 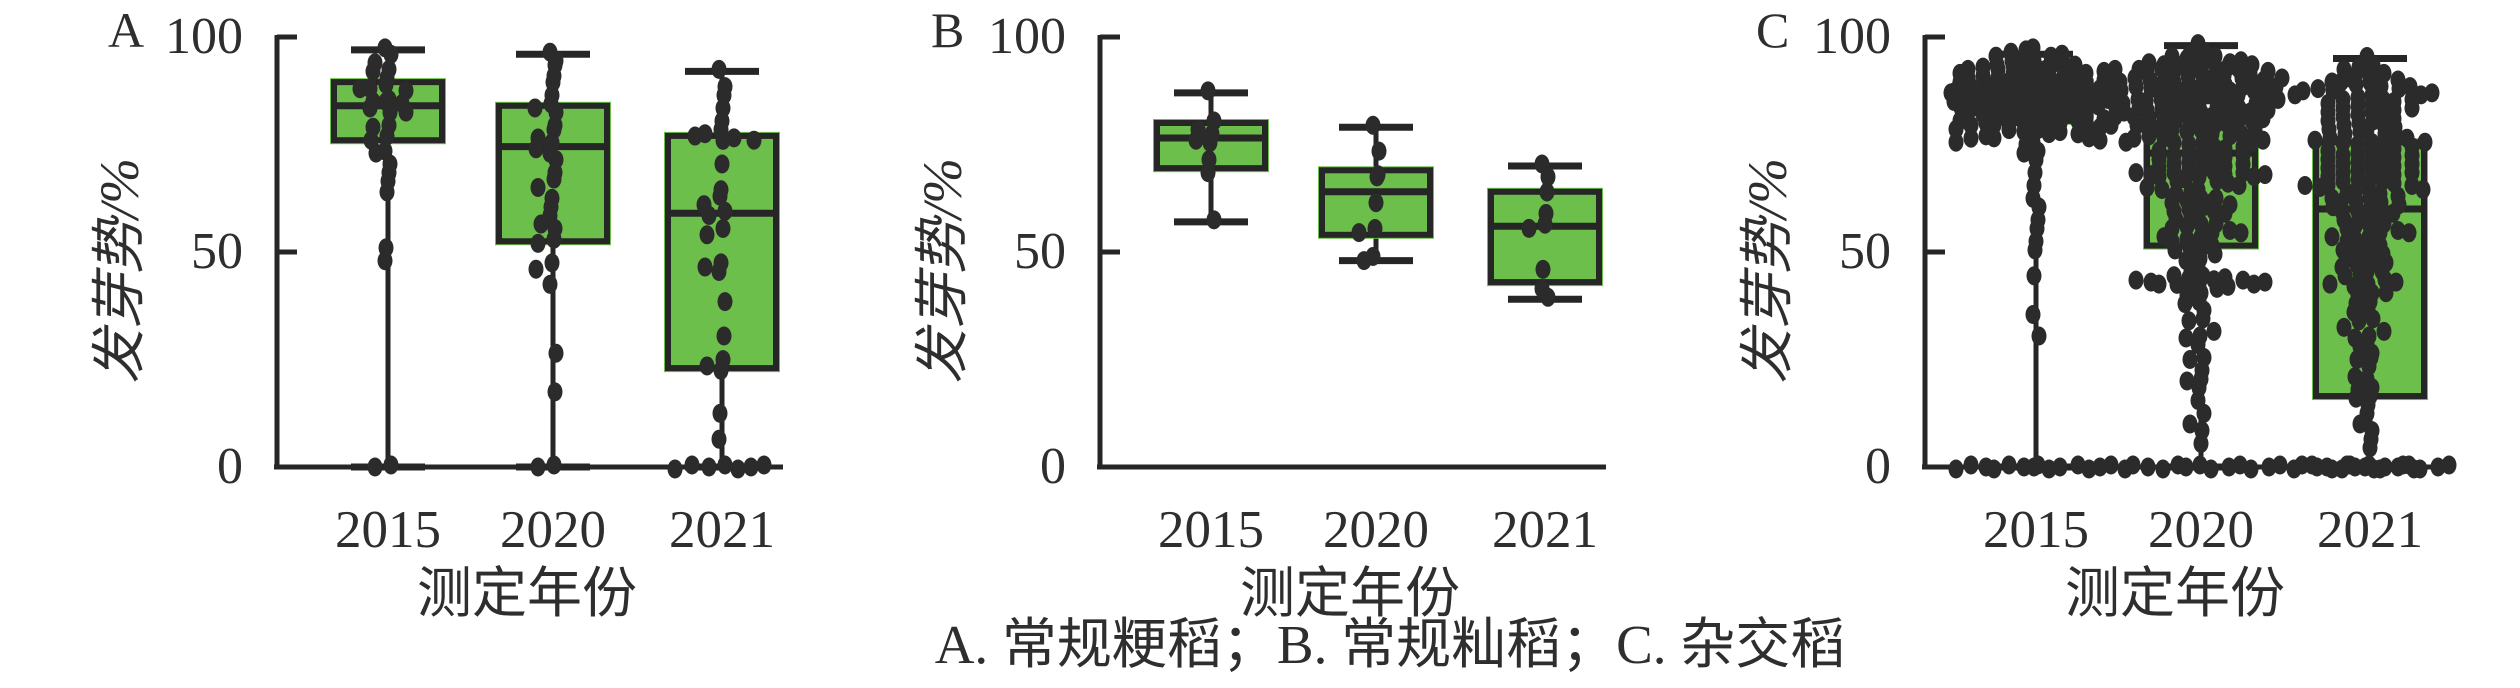 What do you see at coordinates (722, 530) in the screenshot?
I see `panel-a-xlabel-2021: 2021` at bounding box center [722, 530].